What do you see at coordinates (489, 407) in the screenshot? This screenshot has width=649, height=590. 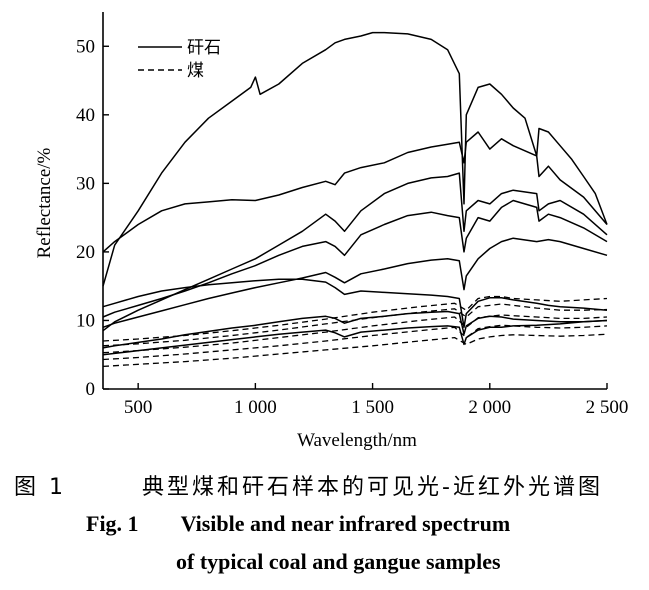 I see `x-tick-label: 2 000` at bounding box center [489, 407].